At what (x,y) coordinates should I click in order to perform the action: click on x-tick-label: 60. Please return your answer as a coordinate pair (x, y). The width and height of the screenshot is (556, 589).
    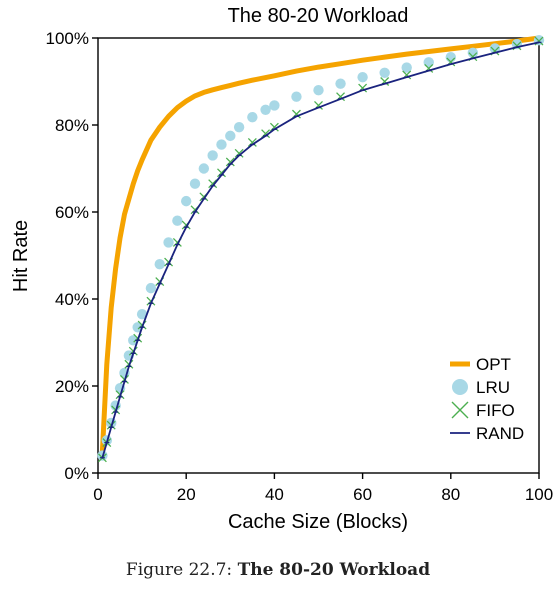
    Looking at the image, I should click on (362, 494).